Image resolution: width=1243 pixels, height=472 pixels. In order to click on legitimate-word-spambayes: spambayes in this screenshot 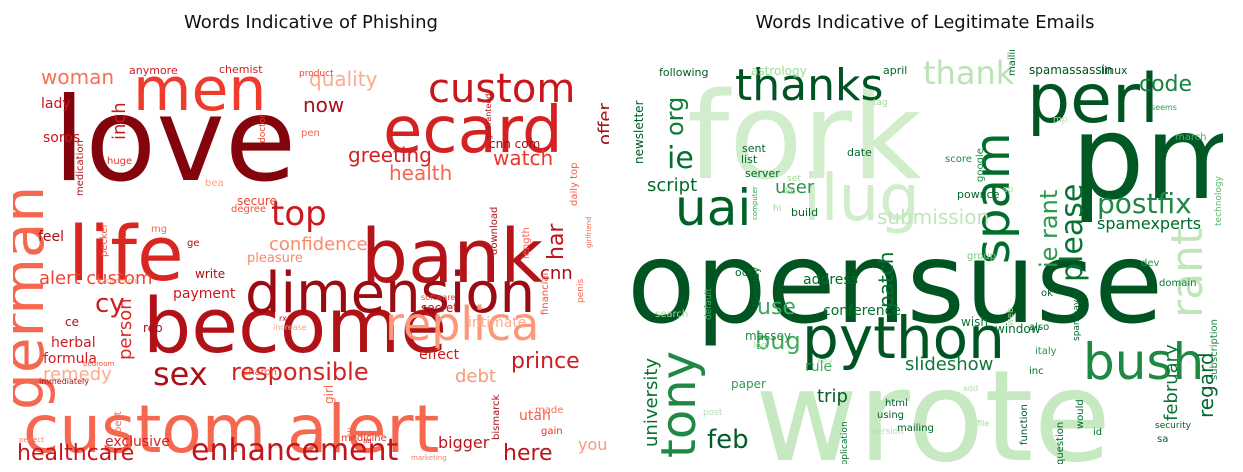, I will do `click(1077, 315)`.